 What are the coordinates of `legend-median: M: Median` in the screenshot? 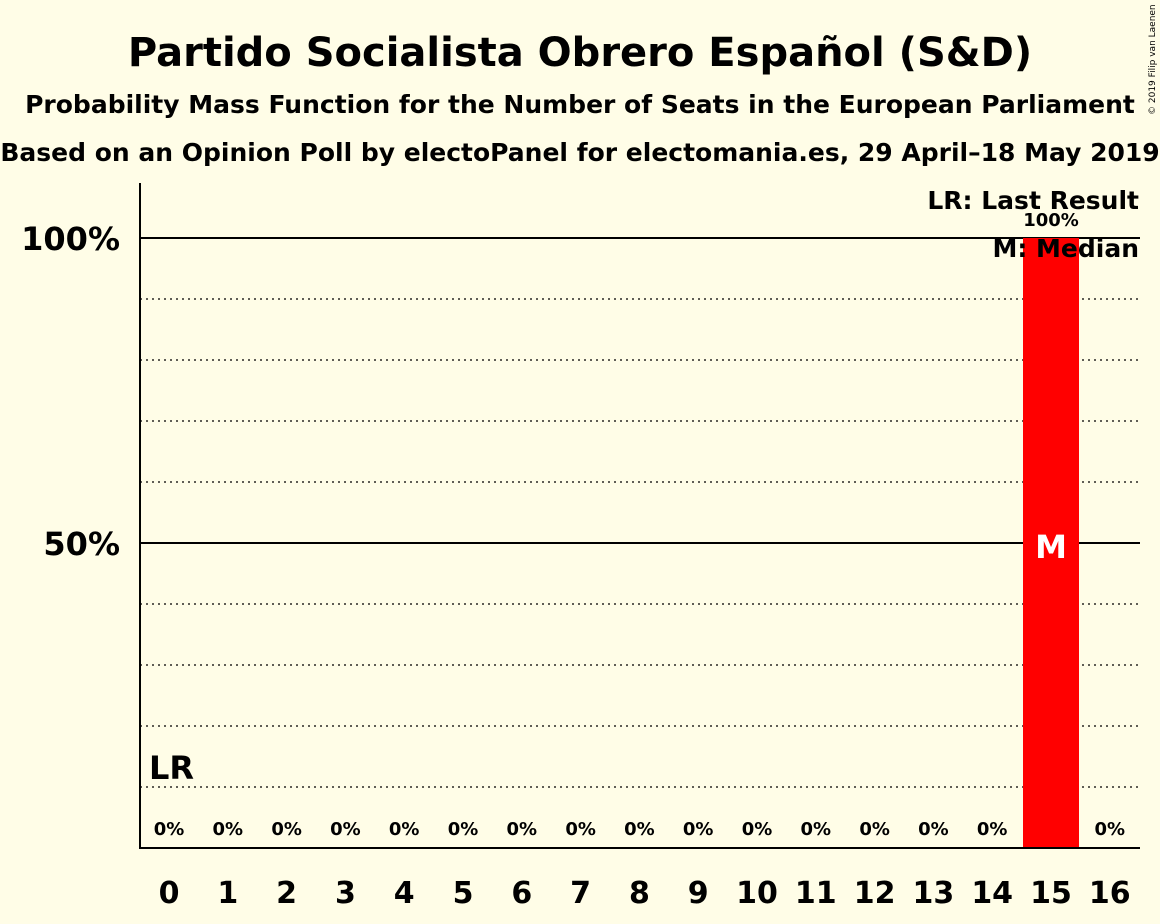 It's located at (1065, 248).